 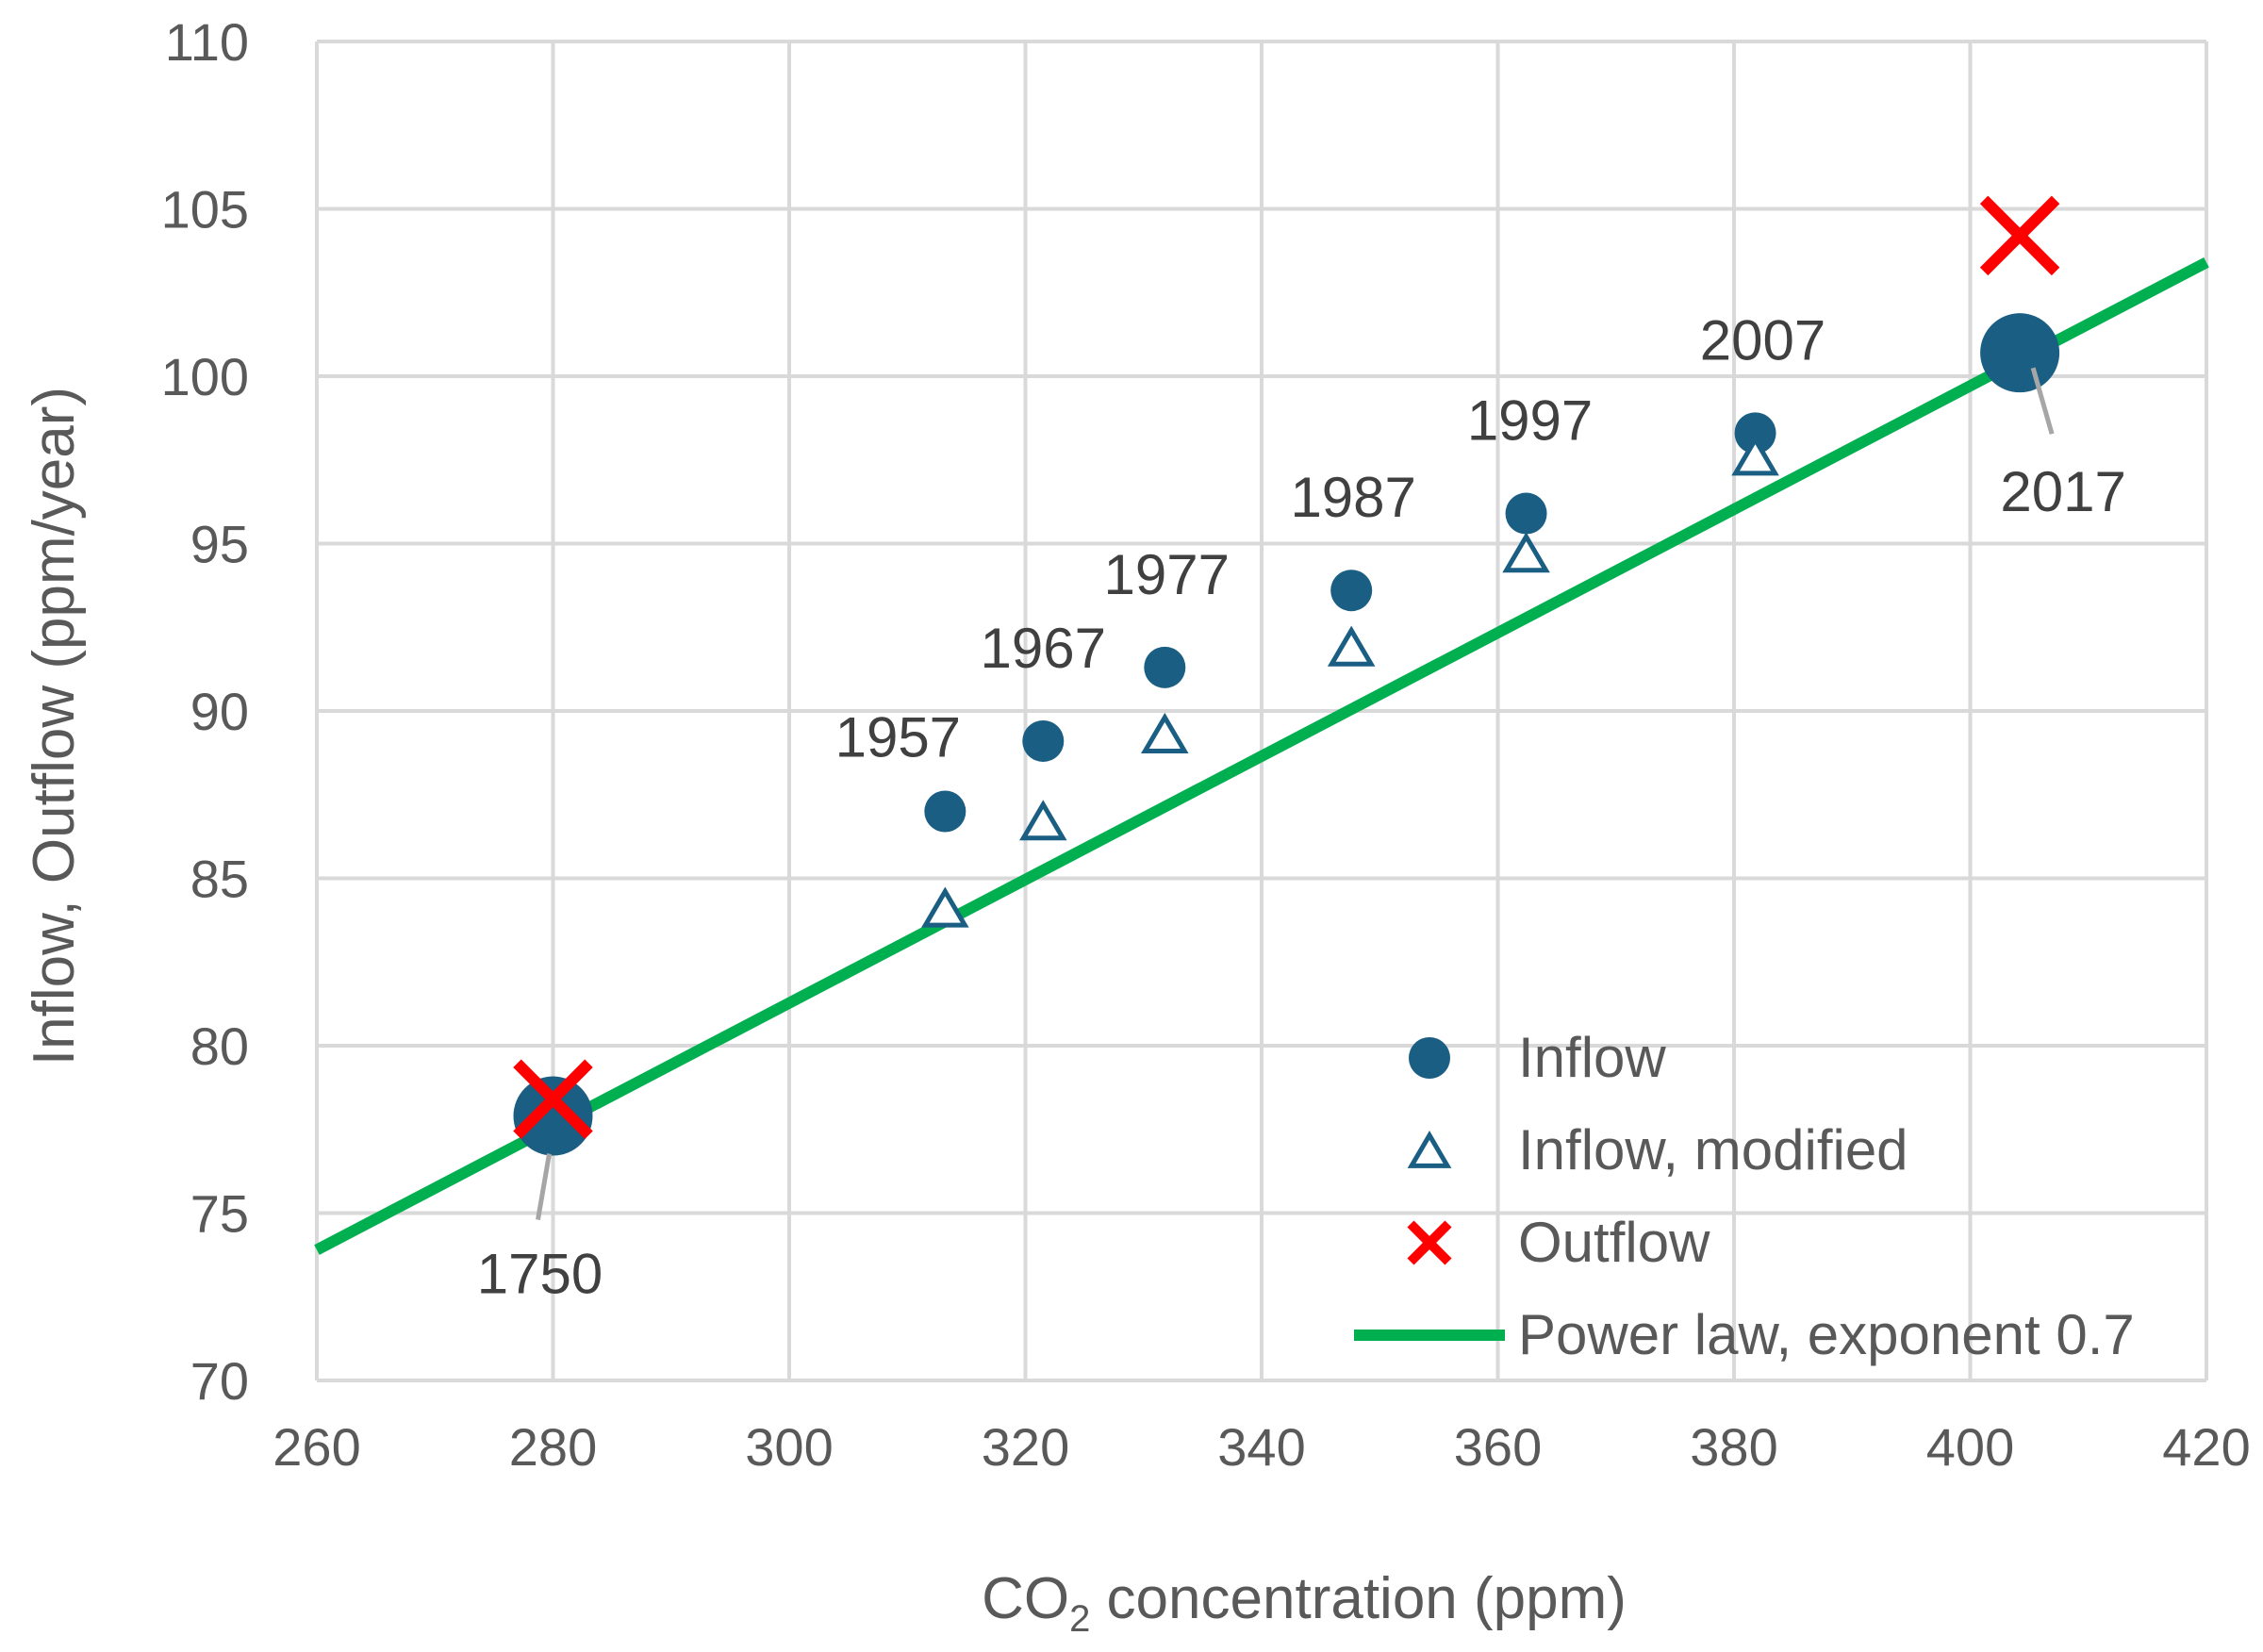 I want to click on y-axis-title: Inflow, Outflow (ppm/year), so click(x=54, y=726).